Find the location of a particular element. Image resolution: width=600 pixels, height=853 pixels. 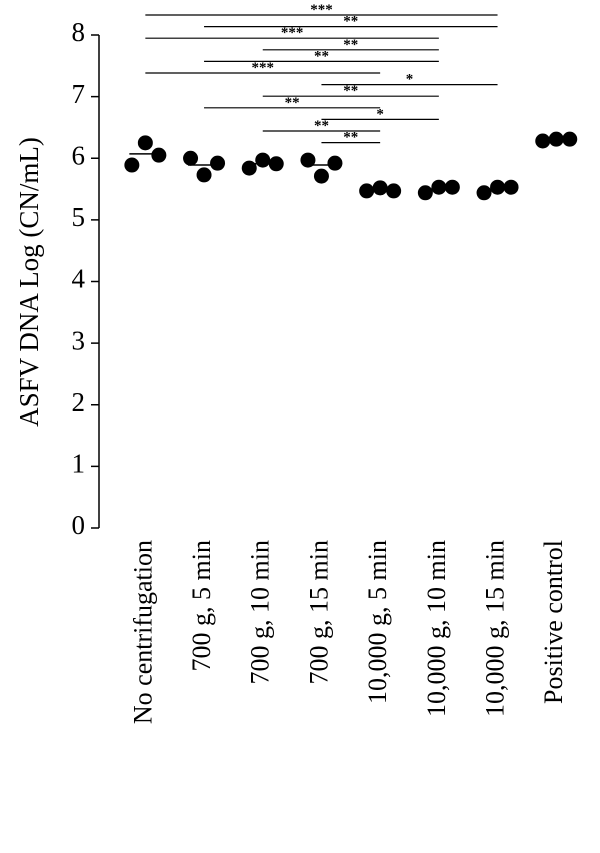

y-tick-label: 4 is located at coordinates (79, 279).